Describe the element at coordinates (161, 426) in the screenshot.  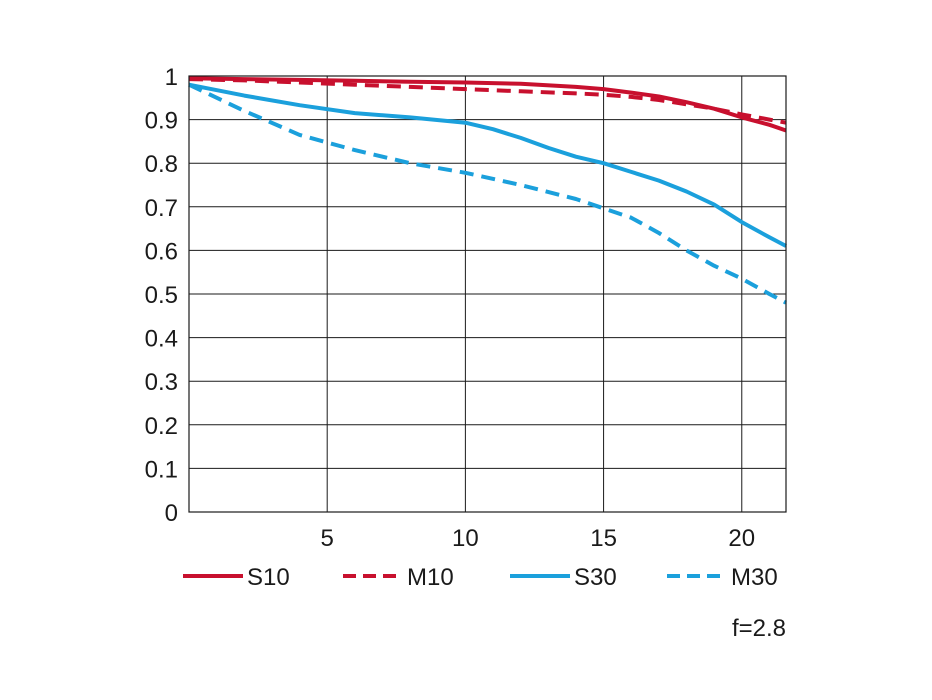
I see `y-tick-label: 0.2` at that location.